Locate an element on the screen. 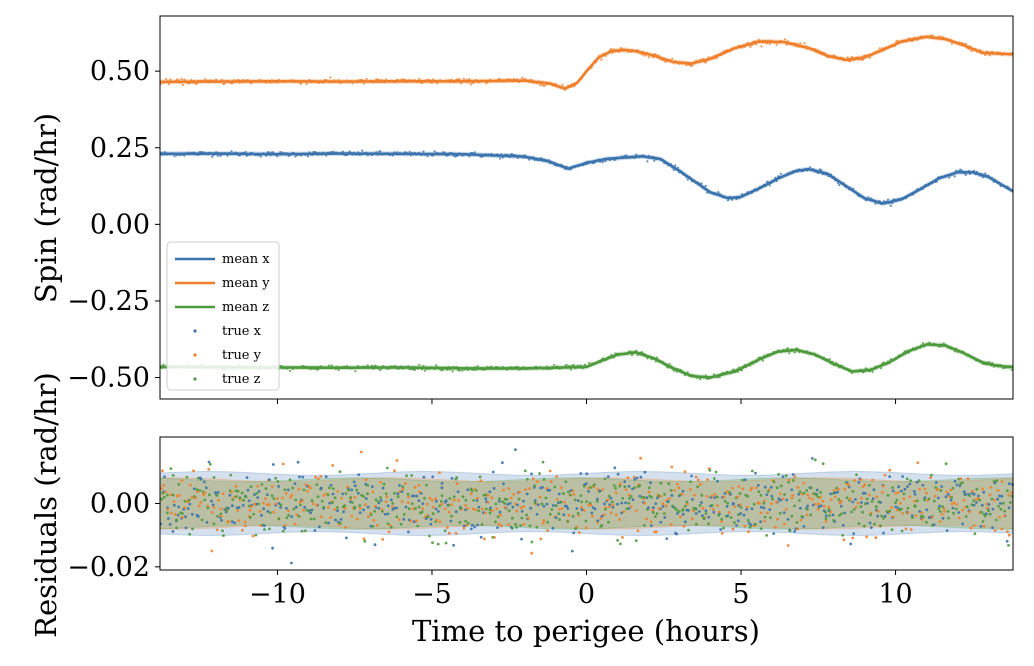  legend: mean x mean y mean z true x true y true z is located at coordinates (223, 316).